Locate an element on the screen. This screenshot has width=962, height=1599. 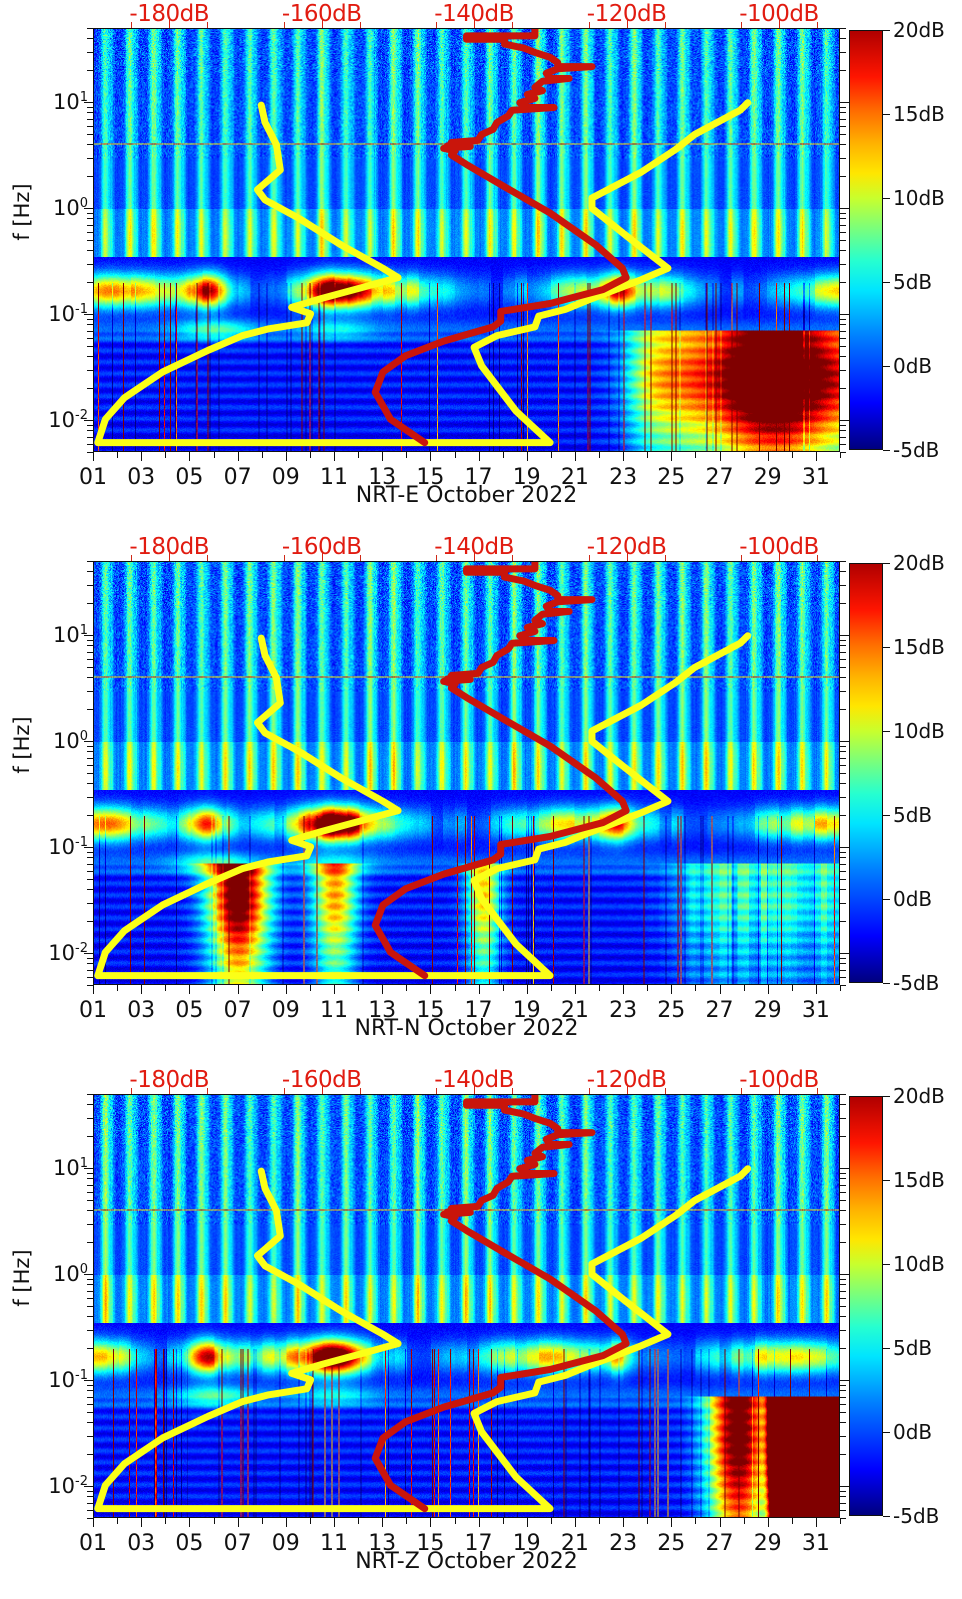
x-tick-label: 11 is located at coordinates (334, 1543).